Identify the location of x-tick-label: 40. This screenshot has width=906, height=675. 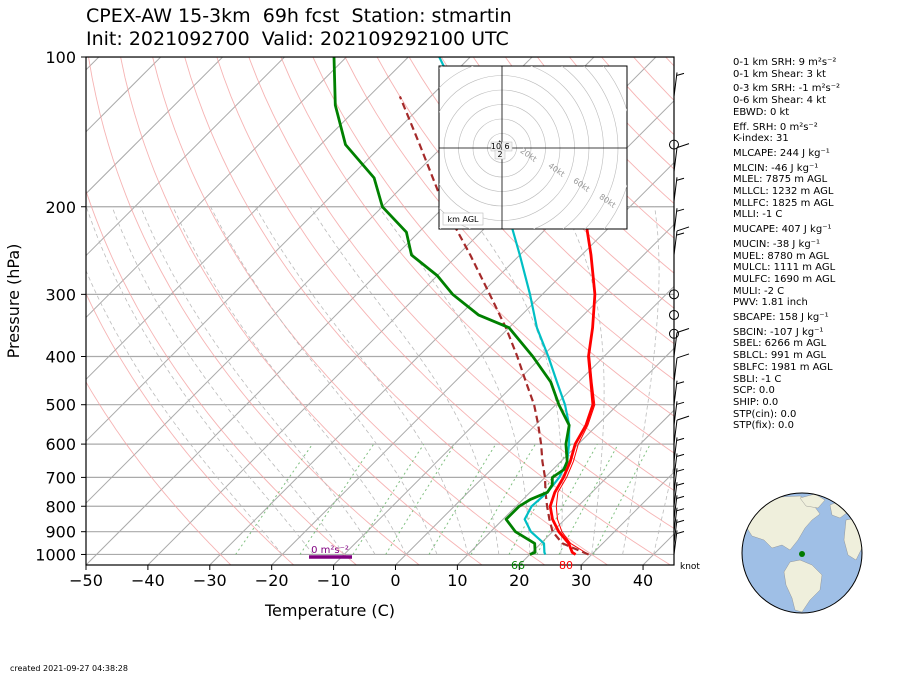
(643, 580).